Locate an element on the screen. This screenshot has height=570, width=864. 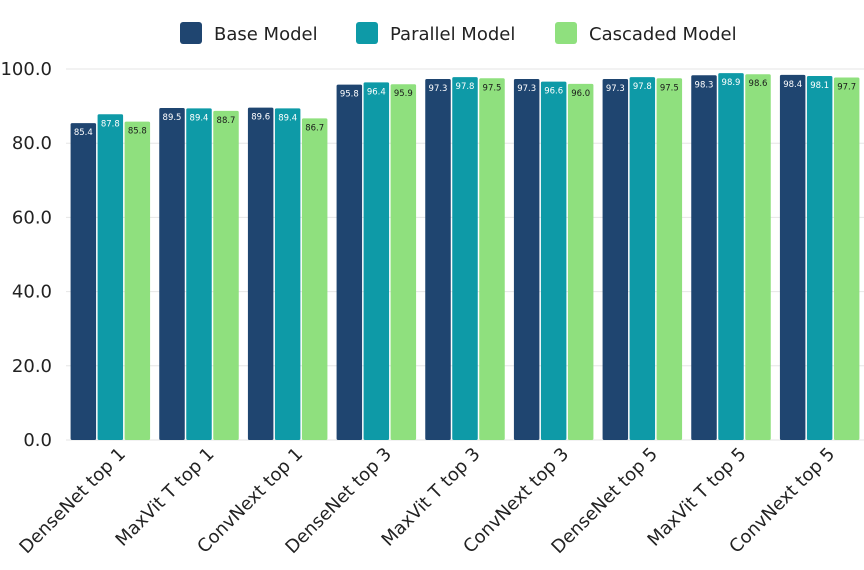
data-label: 88.7 is located at coordinates (226, 121).